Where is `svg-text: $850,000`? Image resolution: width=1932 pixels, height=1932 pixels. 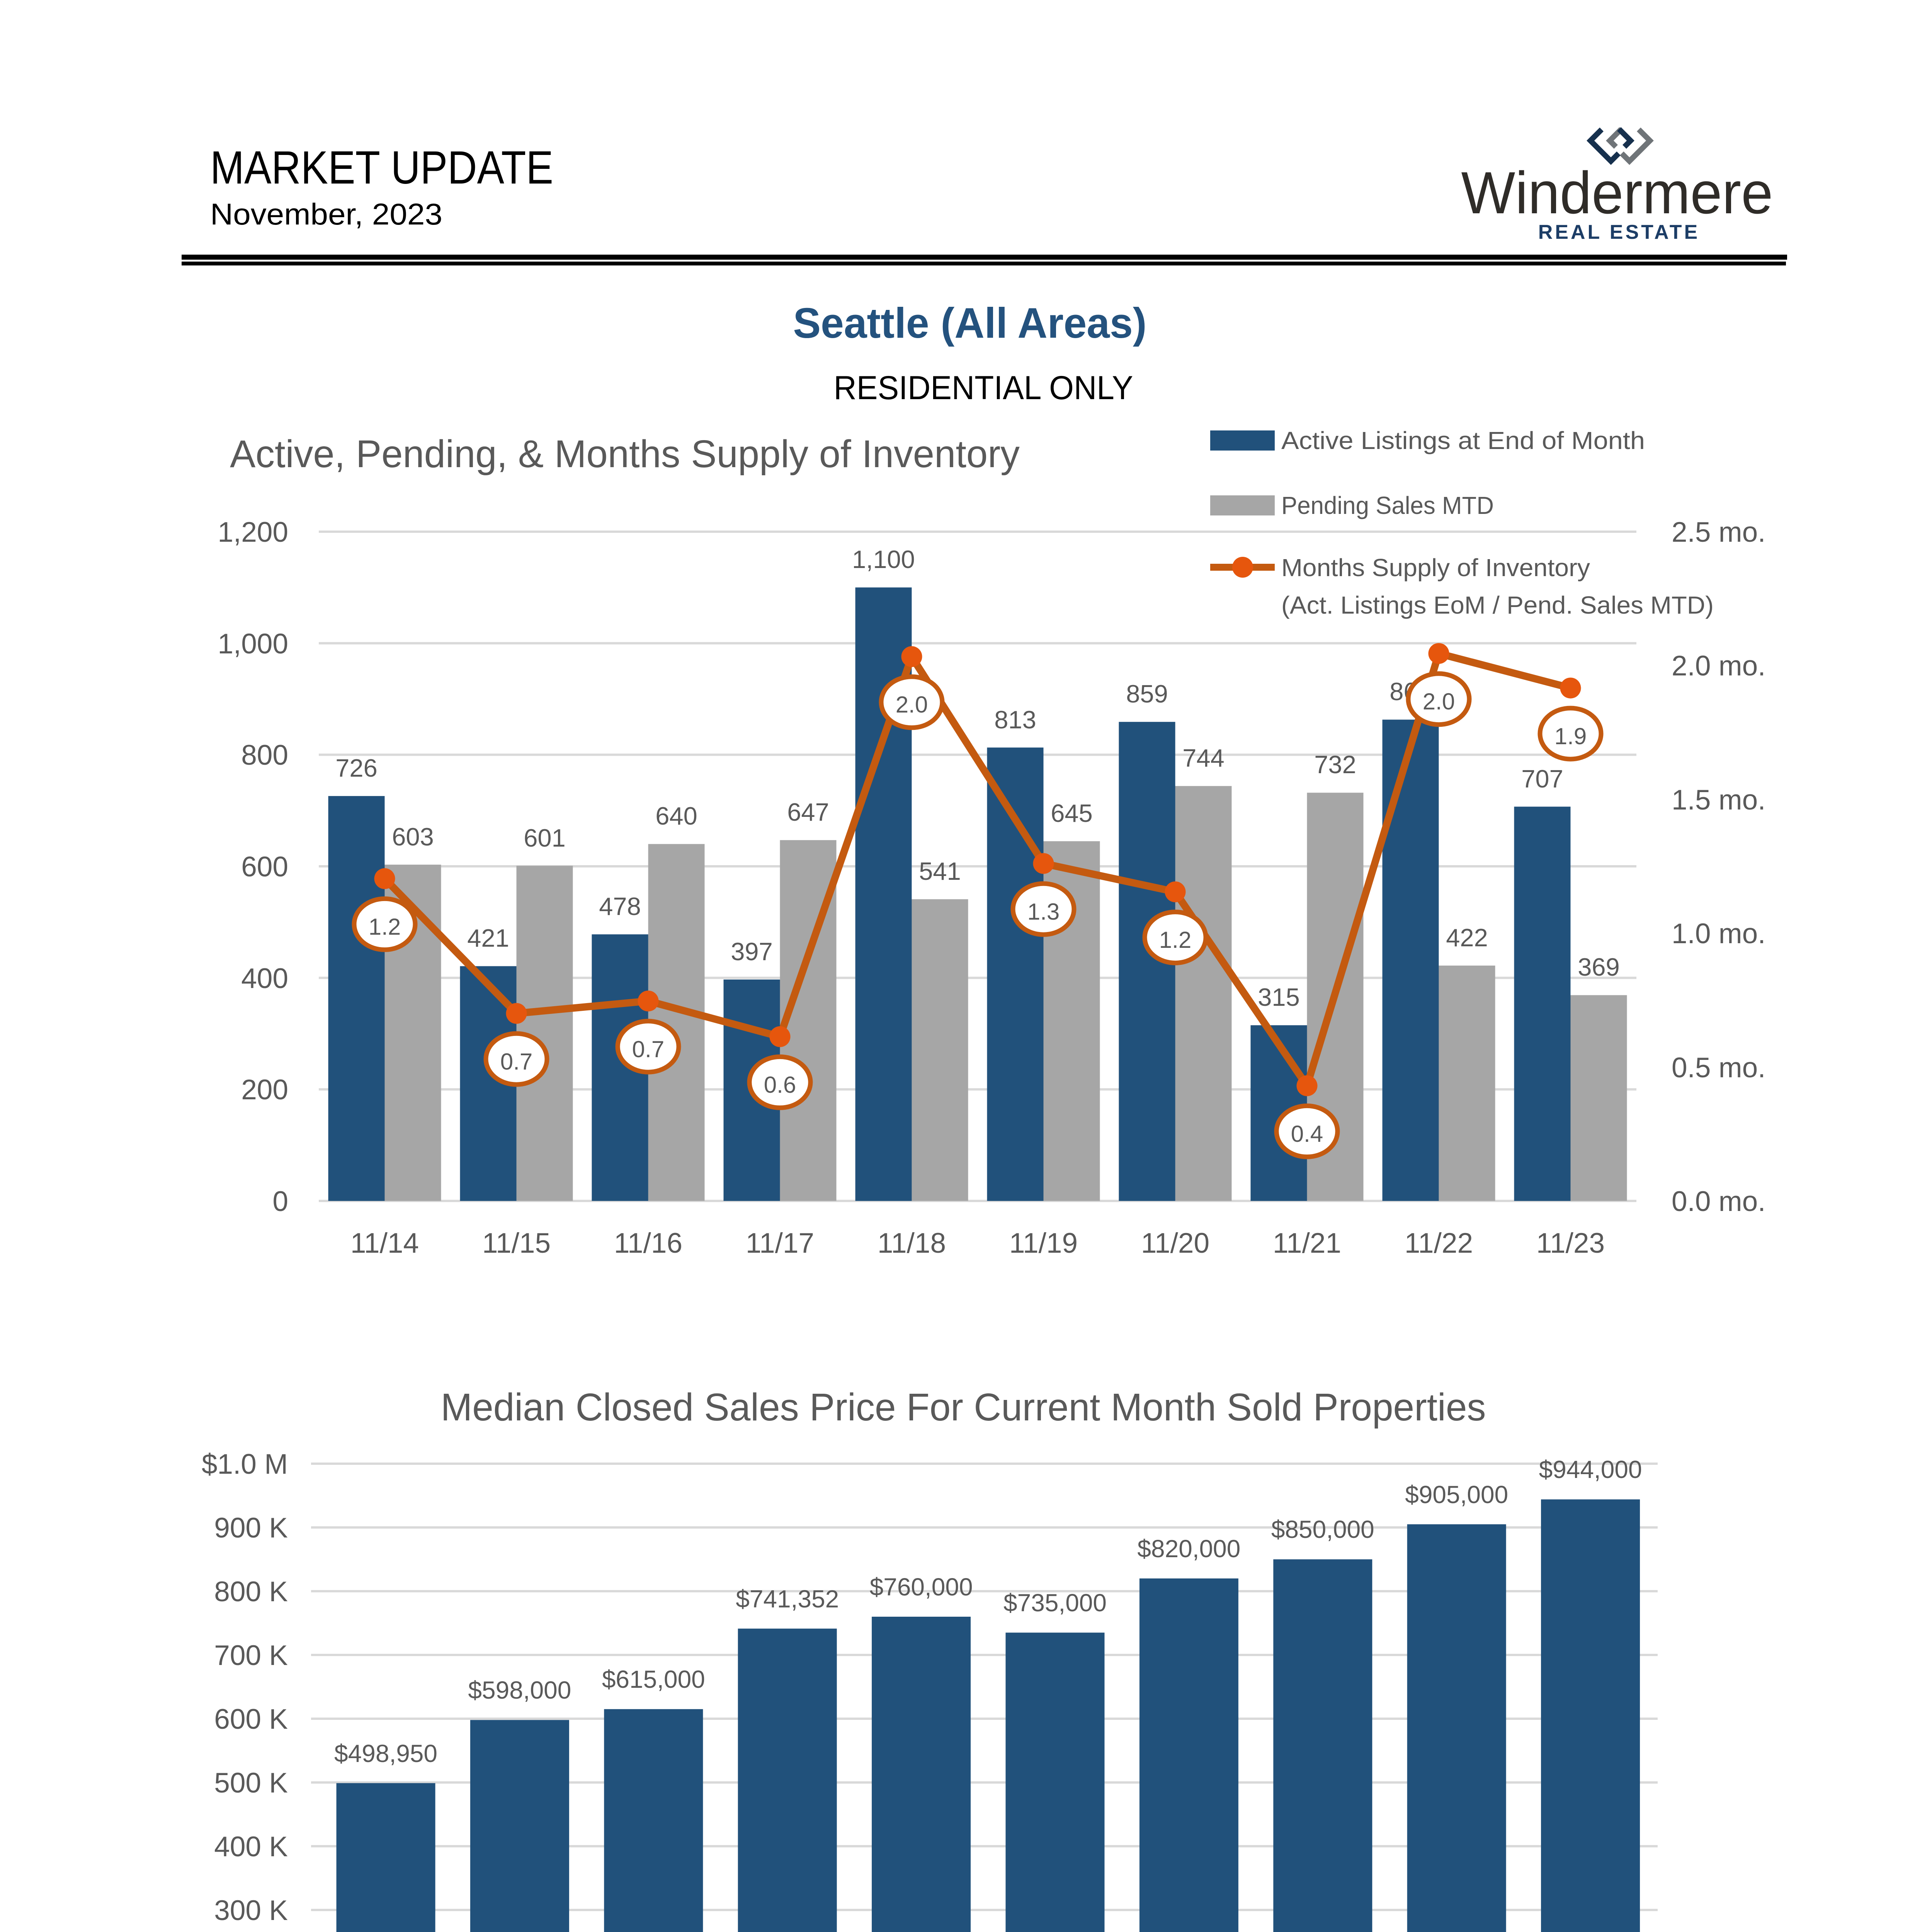 svg-text: $850,000 is located at coordinates (1322, 1529).